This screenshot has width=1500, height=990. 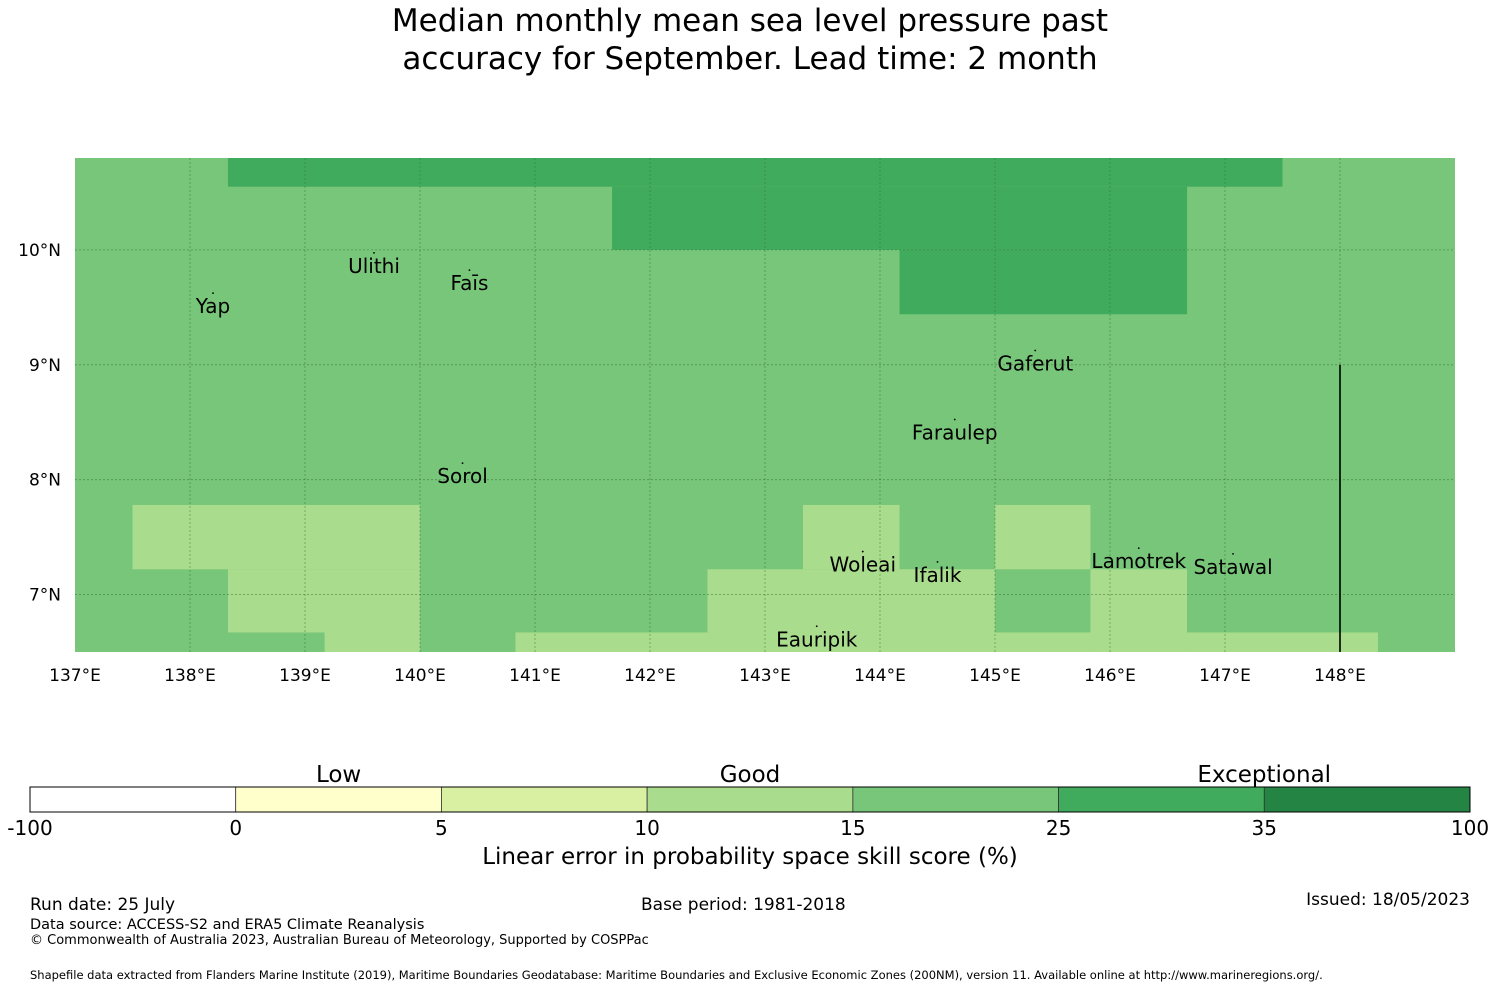 I want to click on place-label-faraulep: Faraulep, so click(x=955, y=432).